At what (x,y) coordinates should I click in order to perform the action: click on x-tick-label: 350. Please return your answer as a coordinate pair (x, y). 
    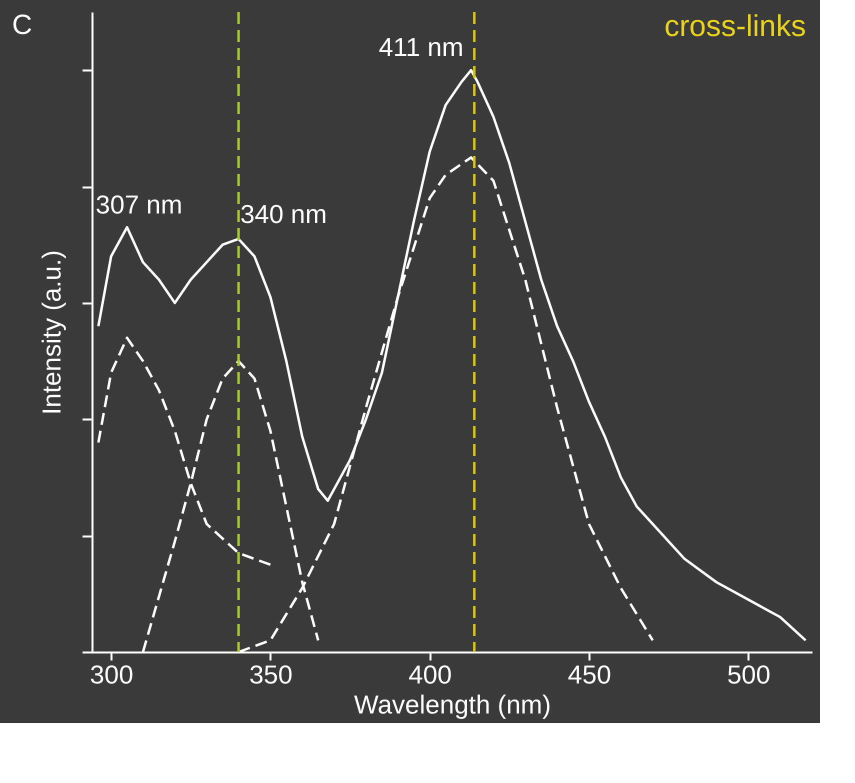
    Looking at the image, I should click on (271, 675).